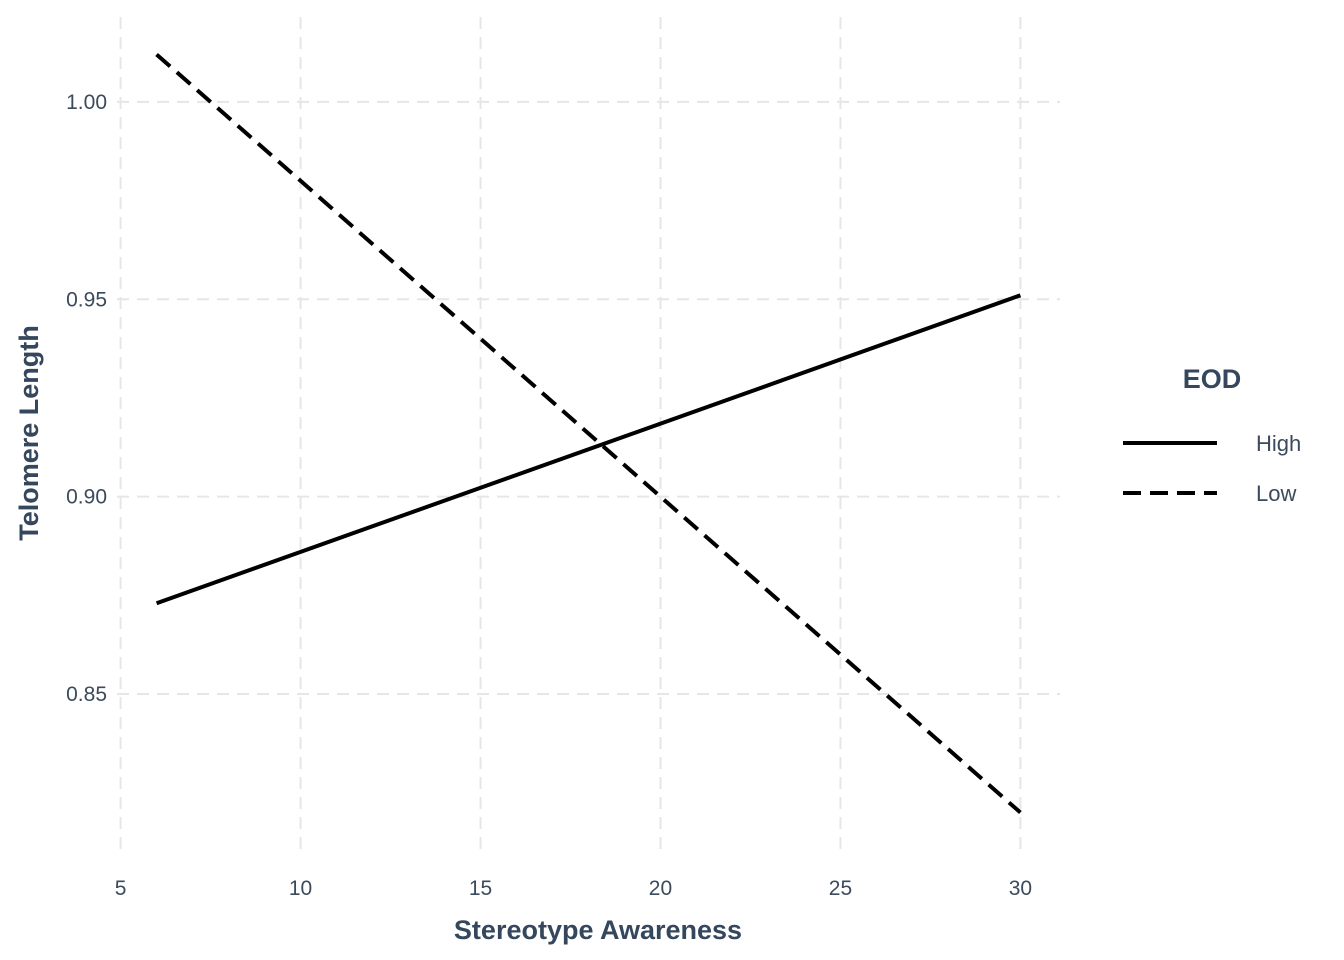 This screenshot has height=960, width=1344. I want to click on legend: EOD High Low, so click(1212, 435).